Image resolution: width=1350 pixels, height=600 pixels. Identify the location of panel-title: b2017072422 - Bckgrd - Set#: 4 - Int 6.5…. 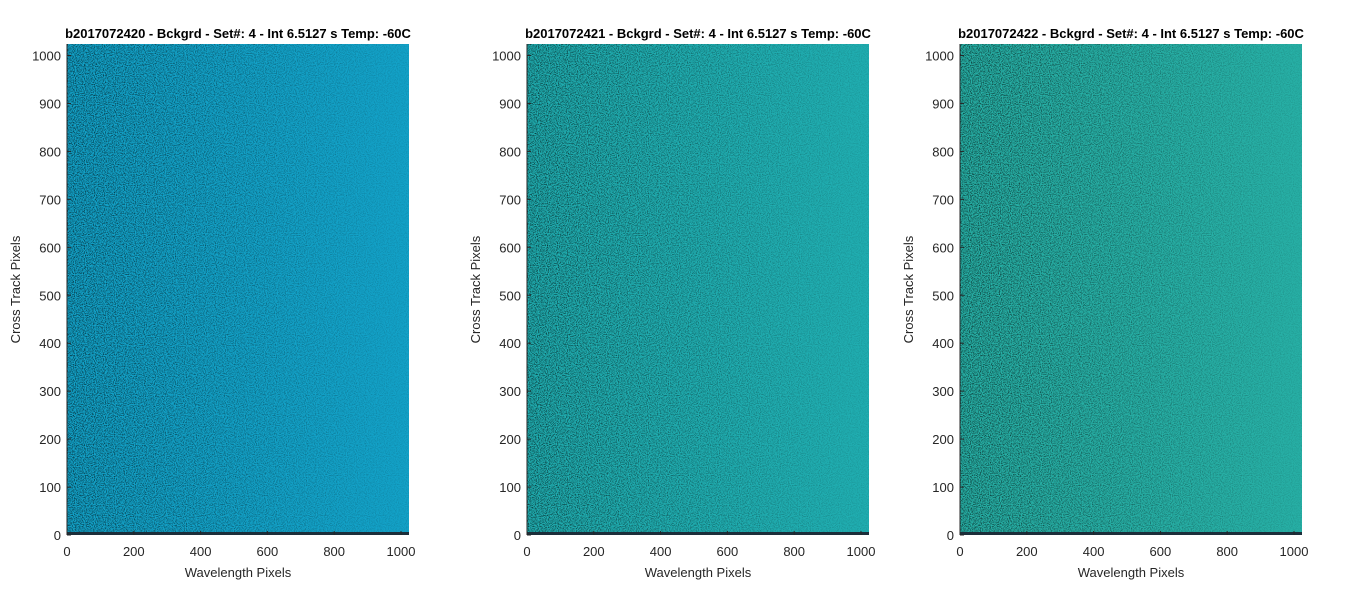
(1131, 33).